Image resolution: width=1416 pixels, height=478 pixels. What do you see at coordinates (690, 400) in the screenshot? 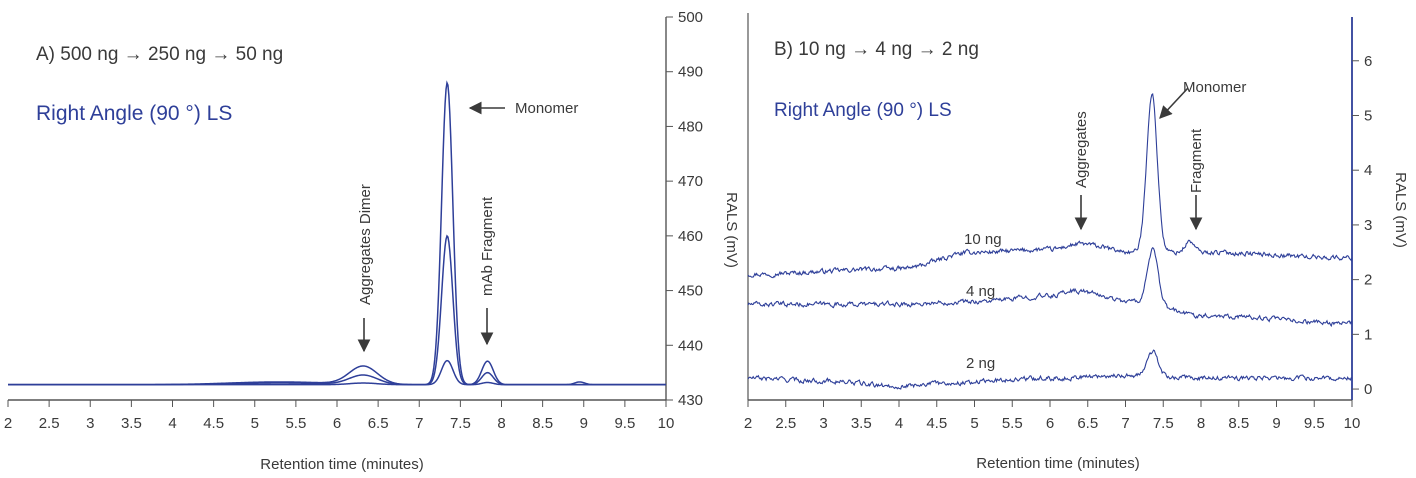
I see `y-tick-label: 430` at bounding box center [690, 400].